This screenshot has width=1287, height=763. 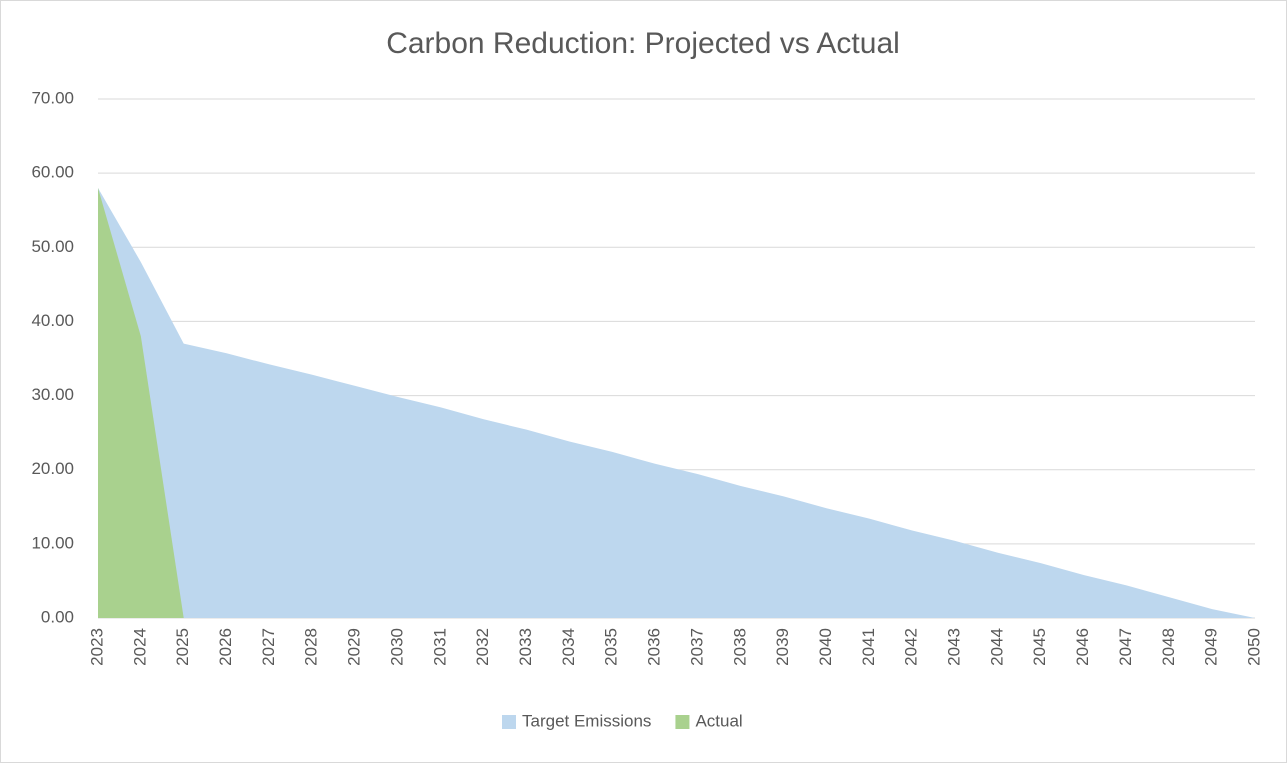 I want to click on x-tick-label: 2047, so click(x=1125, y=647).